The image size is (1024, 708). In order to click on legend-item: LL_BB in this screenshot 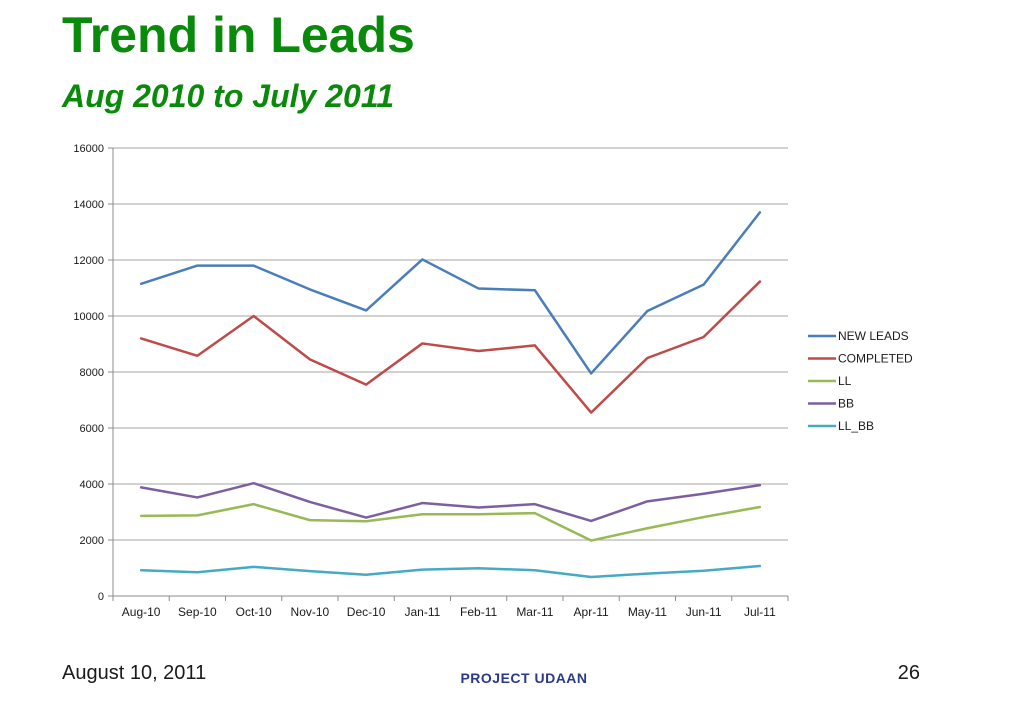, I will do `click(841, 426)`.